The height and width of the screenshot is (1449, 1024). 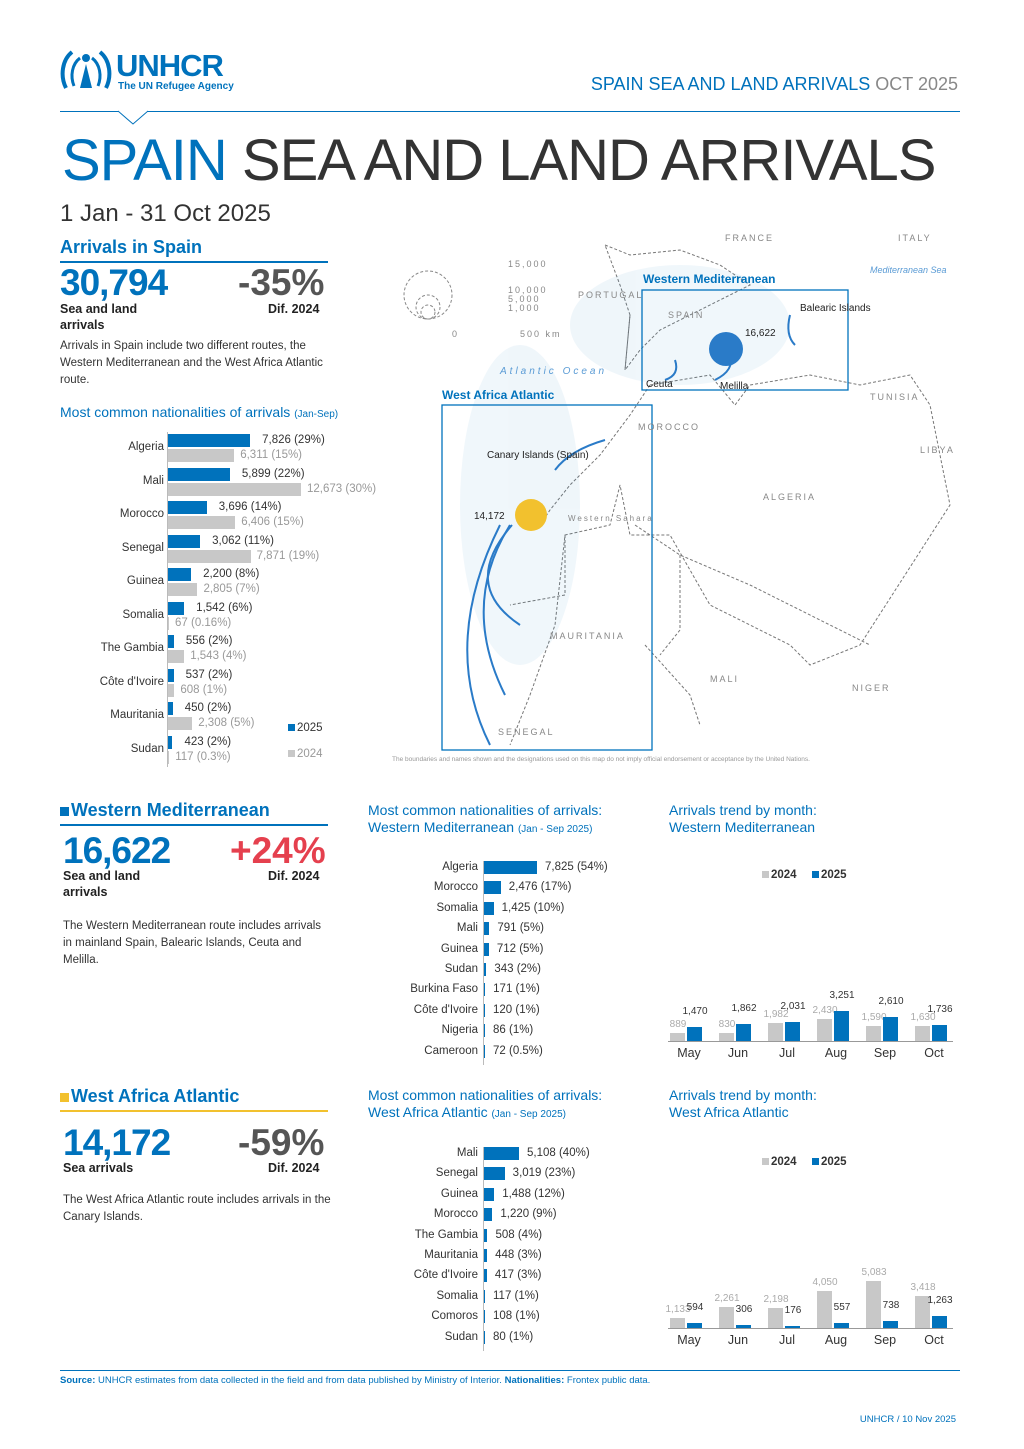 What do you see at coordinates (499, 160) in the screenshot?
I see `page-title: SPAIN SEA AND LAND ARRIVALS` at bounding box center [499, 160].